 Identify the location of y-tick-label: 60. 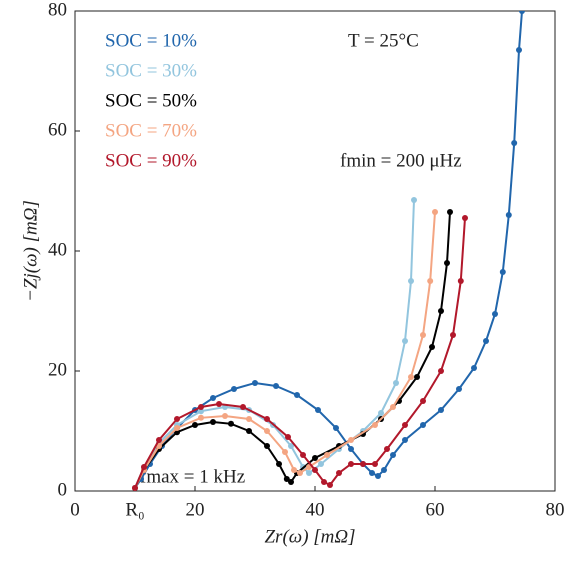
(57, 129).